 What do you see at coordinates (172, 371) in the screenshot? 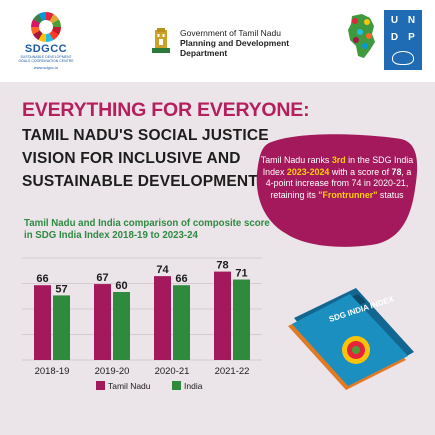
I see `x-tick-label: 2020-21` at bounding box center [172, 371].